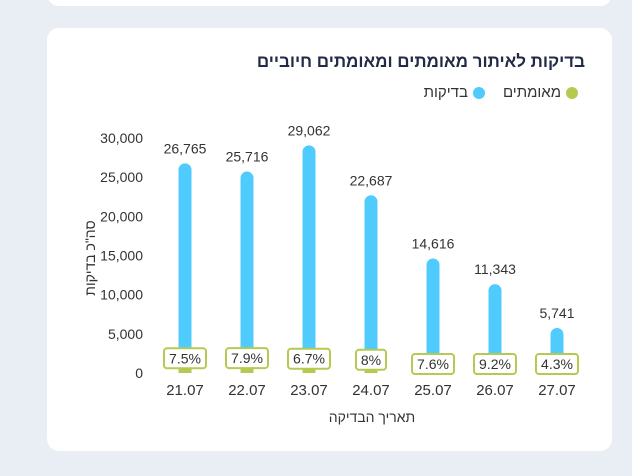 This screenshot has width=632, height=476. I want to click on legend-dot-tests, so click(478, 92).